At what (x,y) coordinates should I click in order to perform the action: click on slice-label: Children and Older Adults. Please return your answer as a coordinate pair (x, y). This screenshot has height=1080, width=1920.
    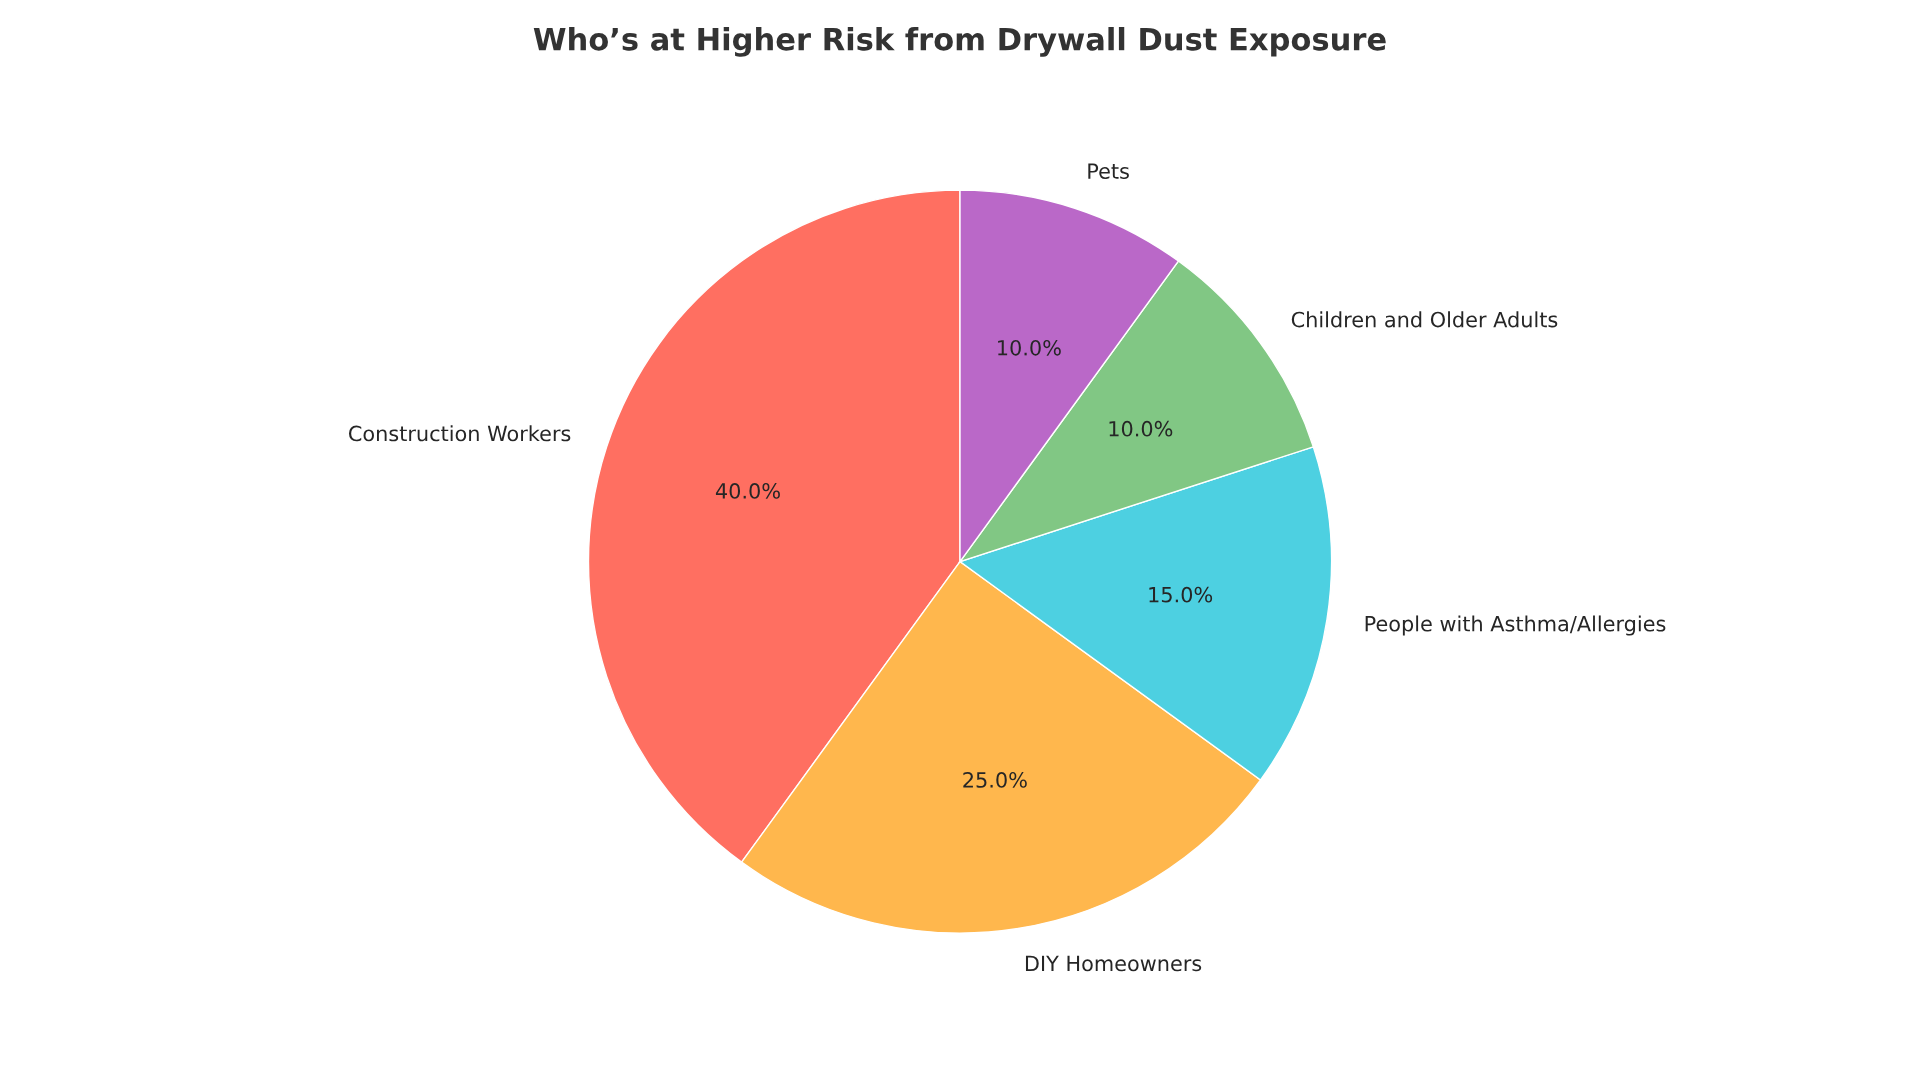
    Looking at the image, I should click on (1424, 319).